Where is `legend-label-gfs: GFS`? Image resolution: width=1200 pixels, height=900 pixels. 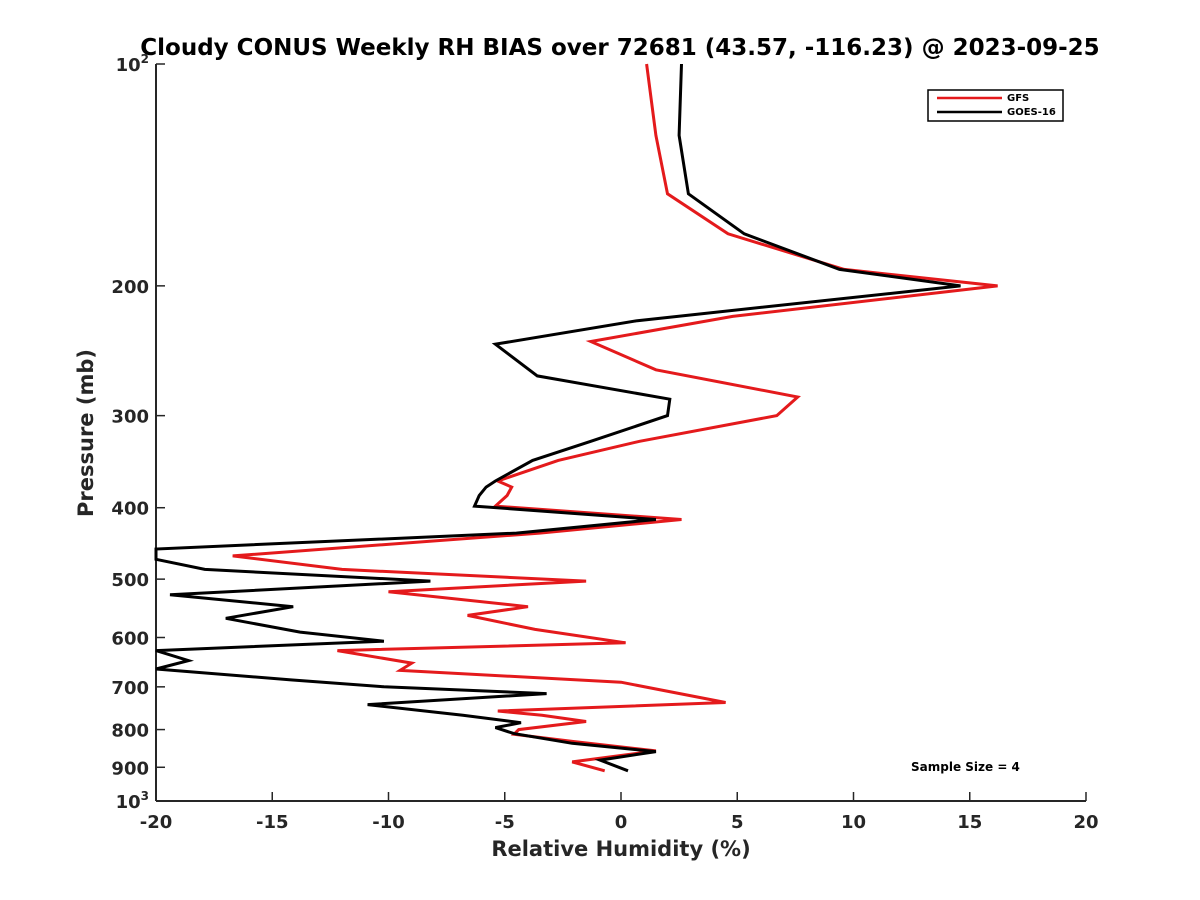 legend-label-gfs: GFS is located at coordinates (1018, 98).